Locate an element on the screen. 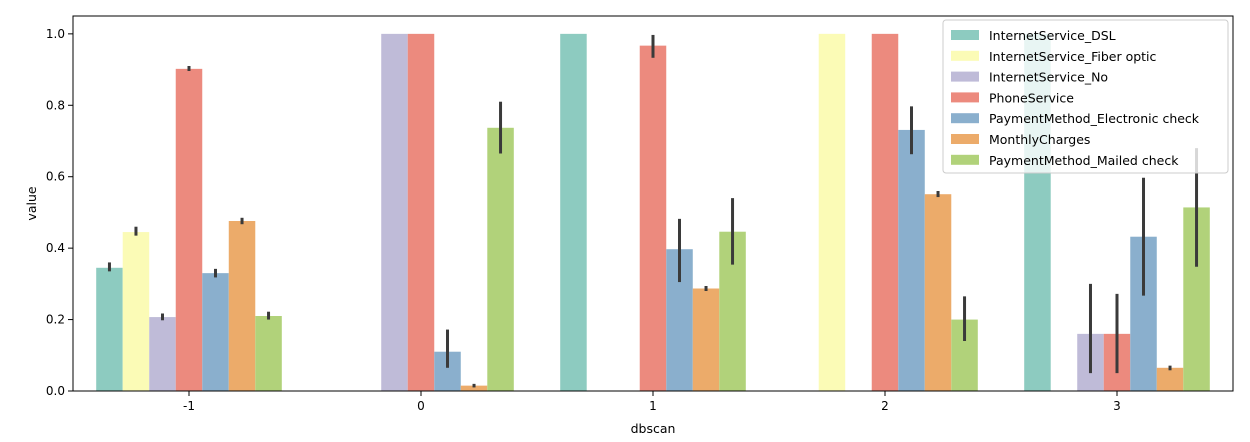  x-axis-title: dbscan is located at coordinates (653, 428).